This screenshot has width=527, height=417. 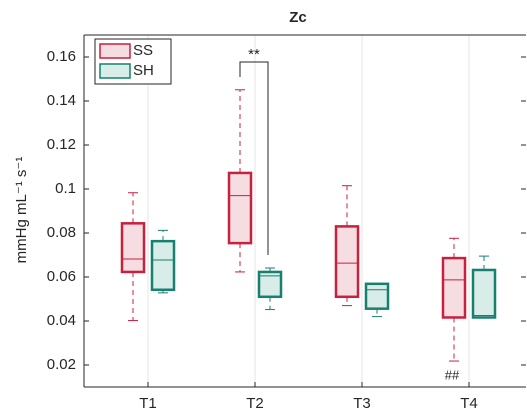 I want to click on chart-title: Zc, so click(x=298, y=17).